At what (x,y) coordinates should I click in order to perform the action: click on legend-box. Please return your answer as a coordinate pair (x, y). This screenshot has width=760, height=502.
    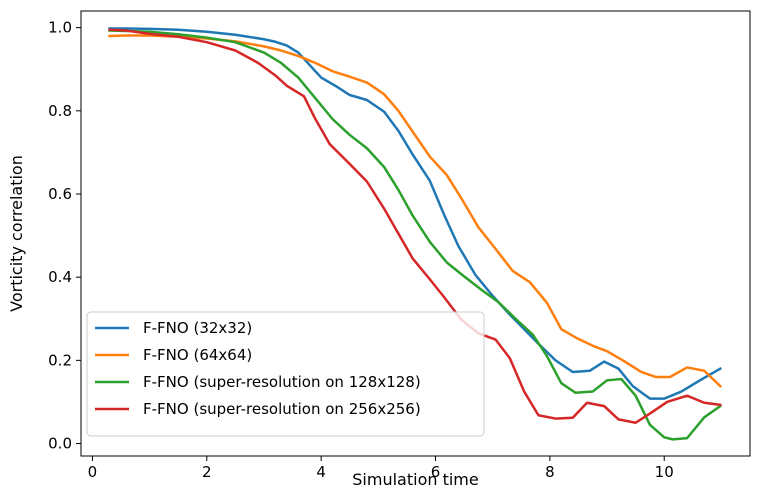
    Looking at the image, I should click on (285, 374).